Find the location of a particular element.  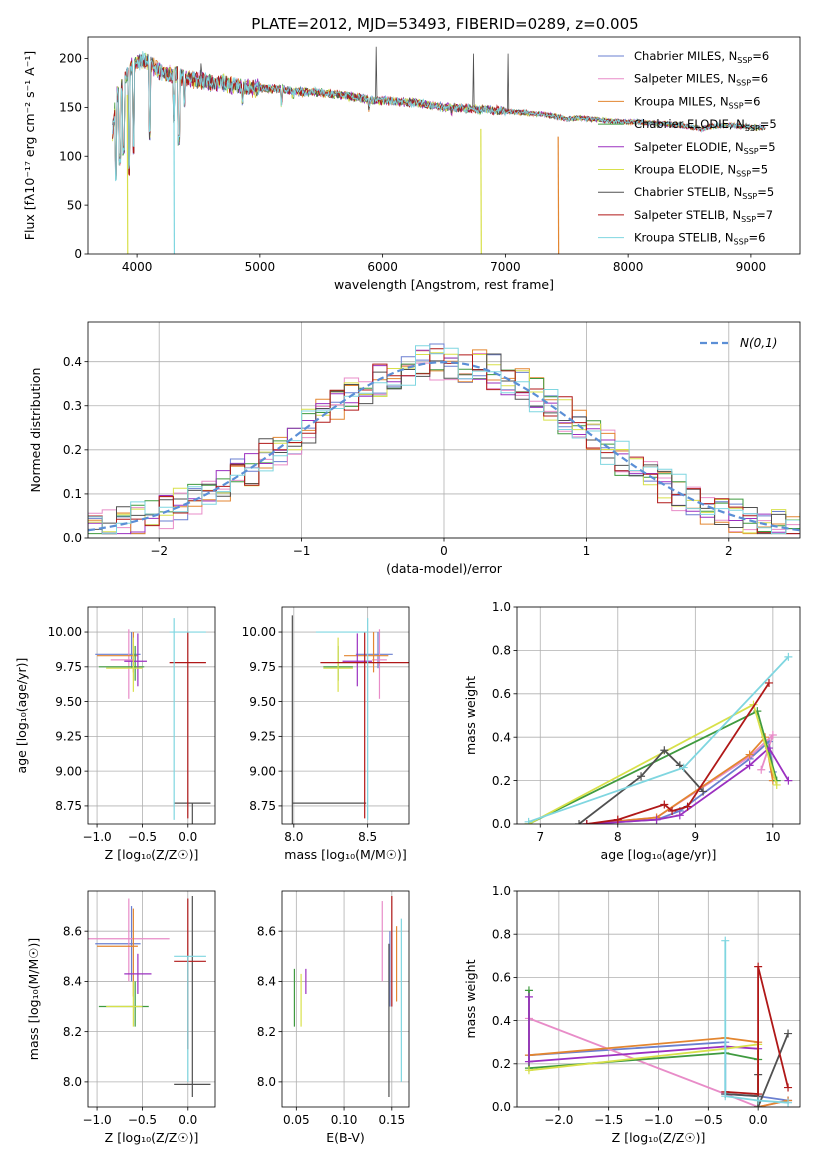

x-axis-label: (data-model)/error is located at coordinates (444, 568).